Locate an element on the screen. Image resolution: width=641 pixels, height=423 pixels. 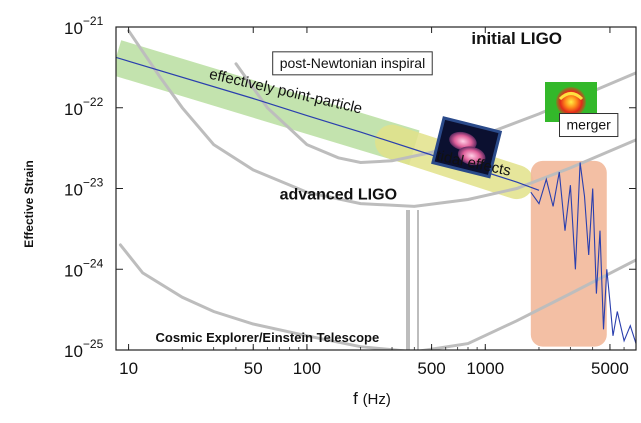
y-tick-label: 10−21 is located at coordinates (84, 26).